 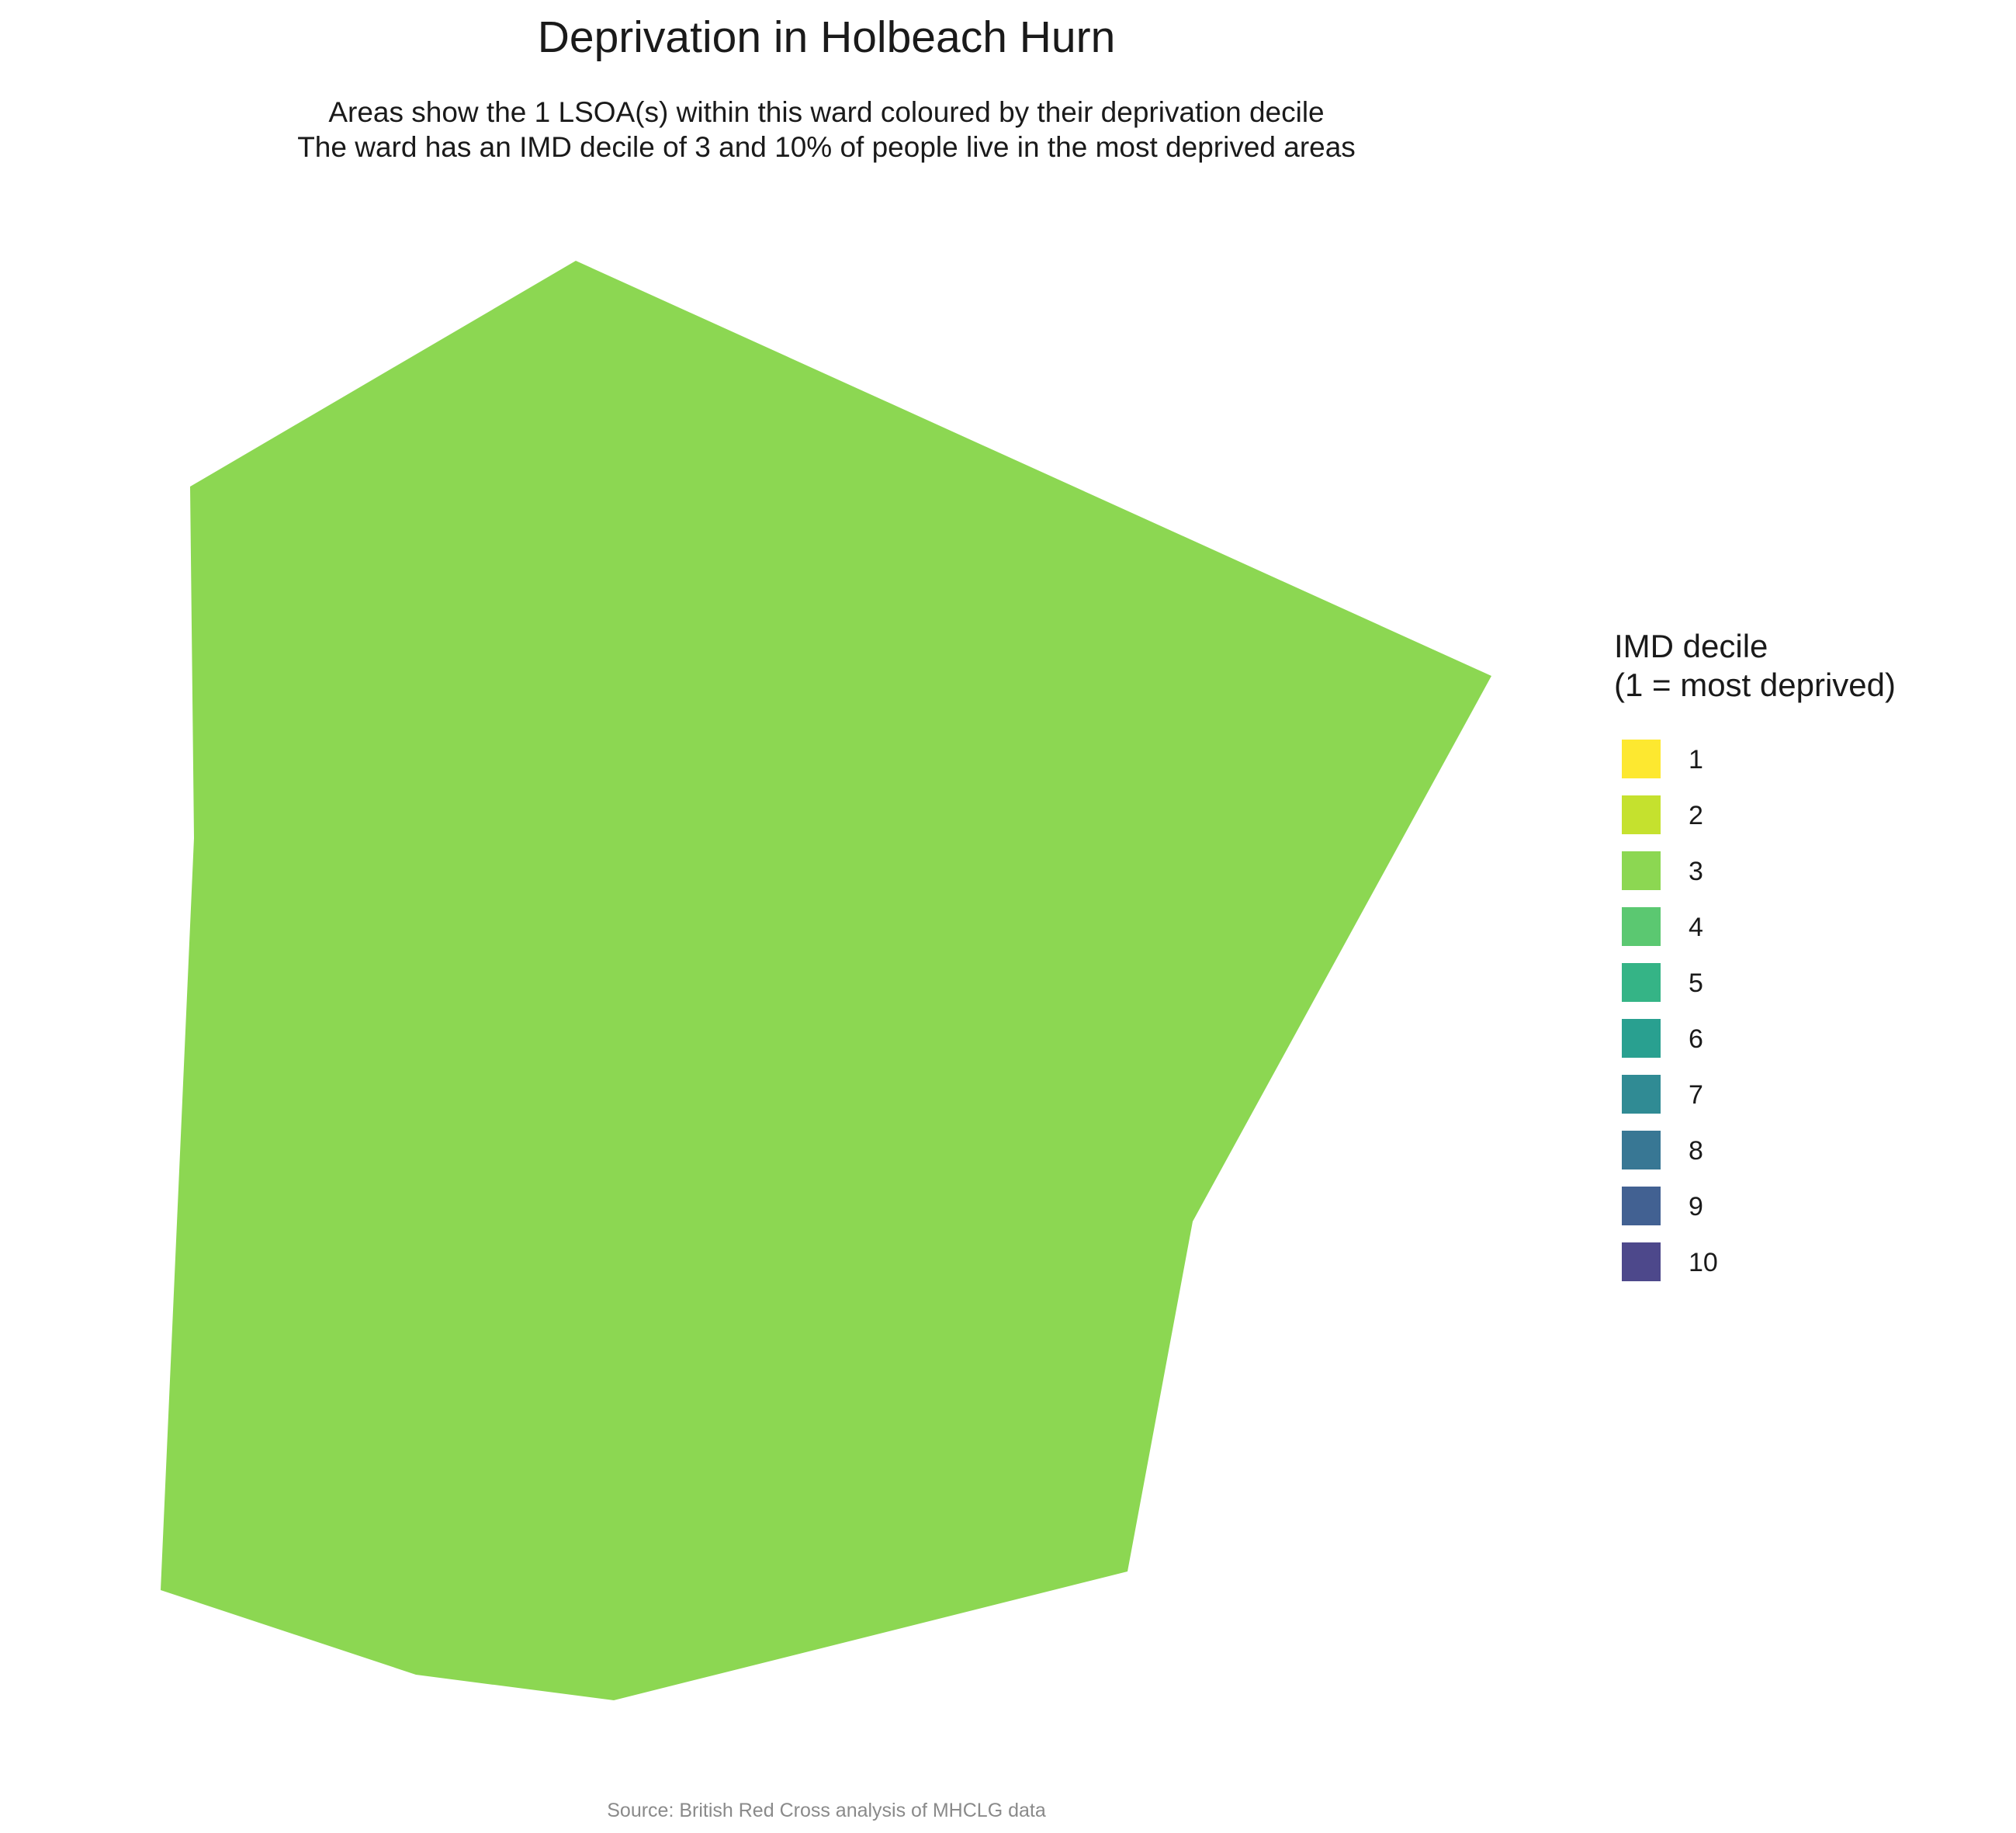 I want to click on legend-item: 7, so click(x=1801, y=1094).